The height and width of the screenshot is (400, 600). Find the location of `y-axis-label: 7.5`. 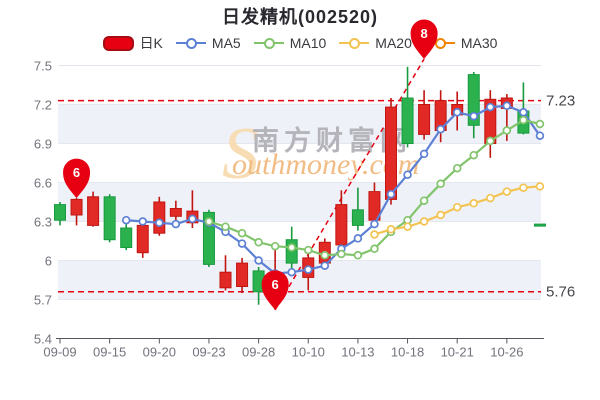

y-axis-label: 7.5 is located at coordinates (43, 66).